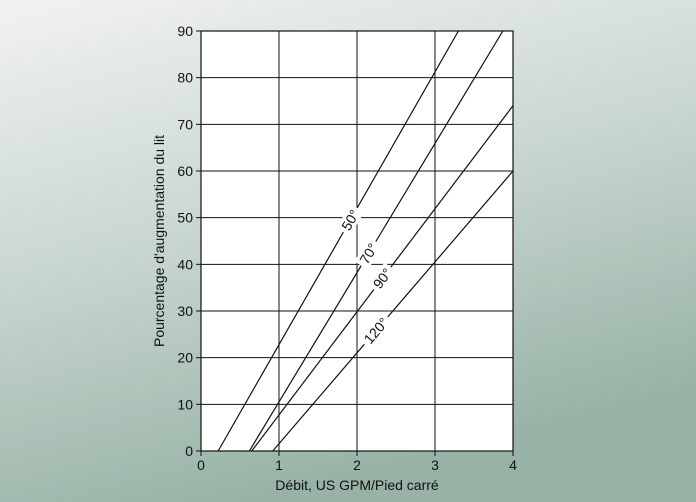 This screenshot has height=502, width=696. I want to click on x-axis-title: Débit, US GPM/Pied carré, so click(357, 485).